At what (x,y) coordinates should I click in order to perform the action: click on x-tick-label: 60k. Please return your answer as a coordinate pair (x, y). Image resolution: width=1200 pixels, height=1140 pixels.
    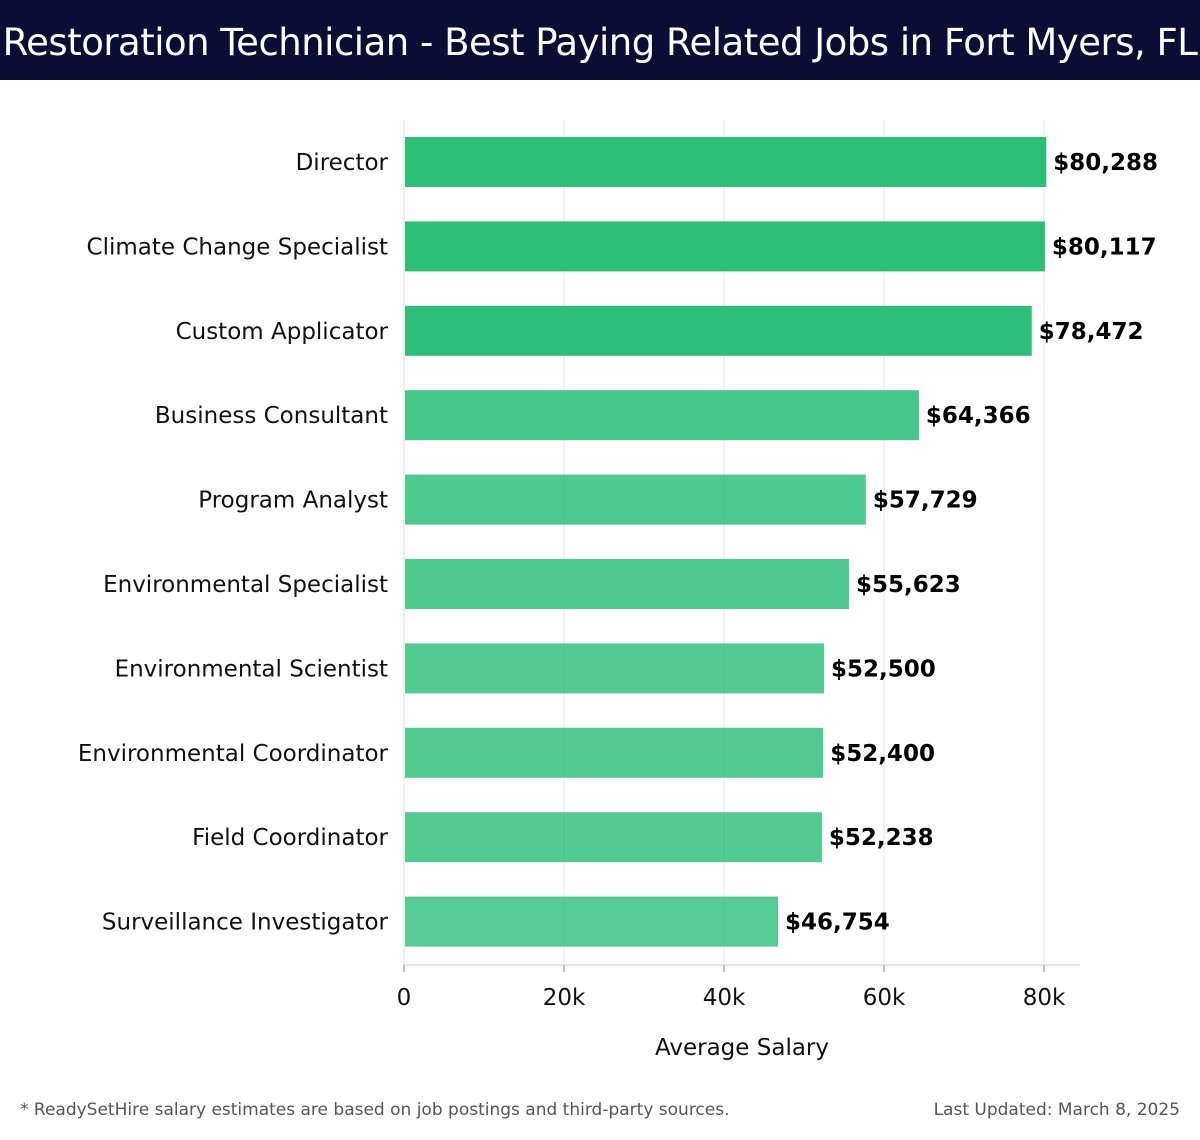
    Looking at the image, I should click on (884, 998).